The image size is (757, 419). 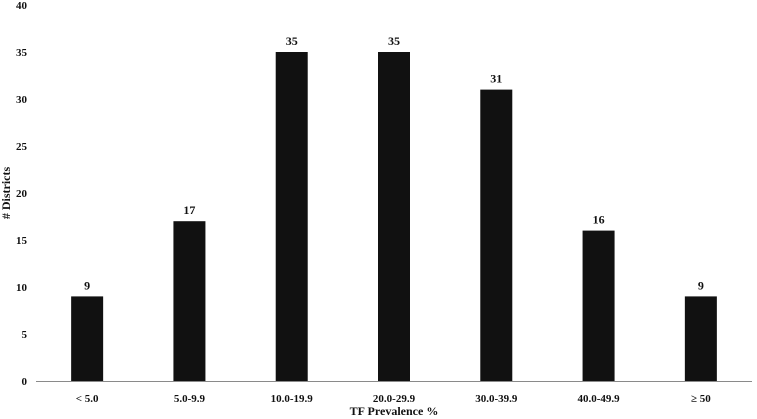 What do you see at coordinates (25, 382) in the screenshot?
I see `y-tick-label: 0` at bounding box center [25, 382].